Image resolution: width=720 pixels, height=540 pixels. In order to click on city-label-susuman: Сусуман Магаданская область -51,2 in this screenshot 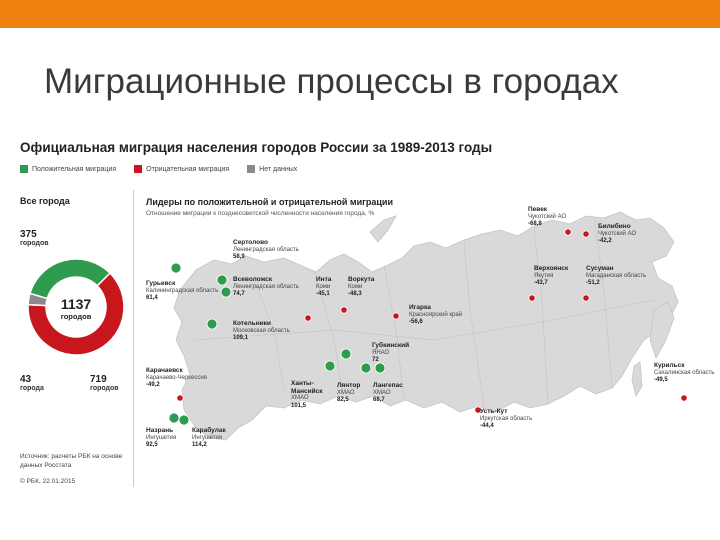, I will do `click(616, 276)`.